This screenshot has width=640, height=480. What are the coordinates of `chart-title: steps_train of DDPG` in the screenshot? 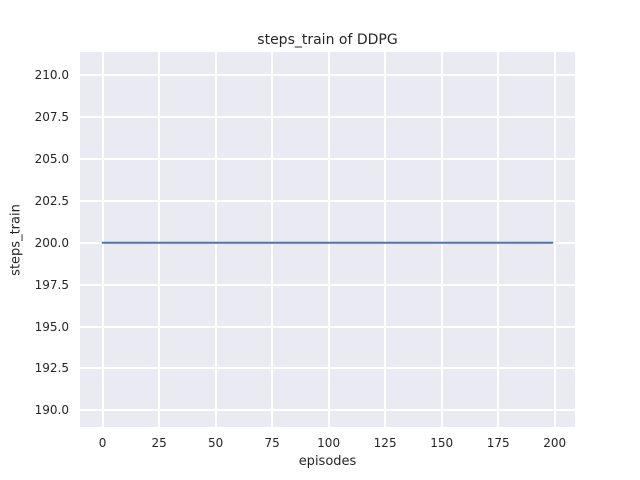 It's located at (327, 40).